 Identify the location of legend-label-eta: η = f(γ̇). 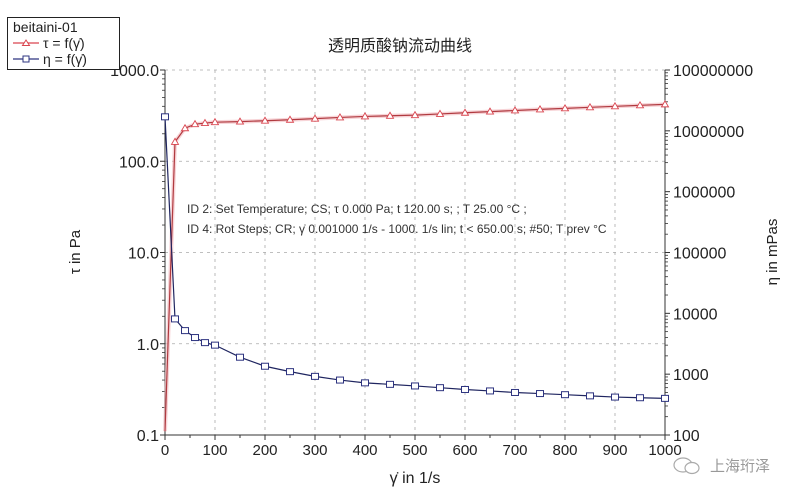
(65, 59).